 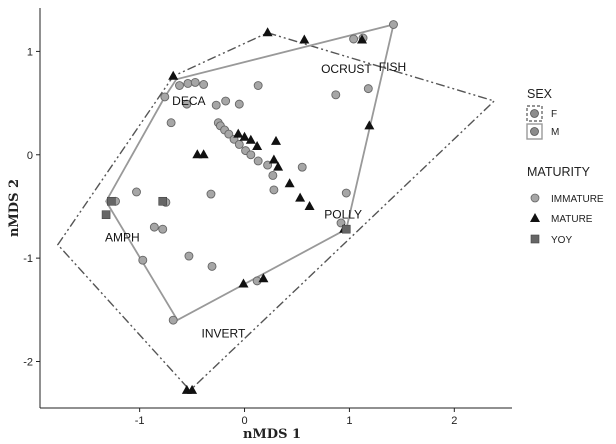 I want to click on x-tick-label: -1, so click(x=140, y=421).